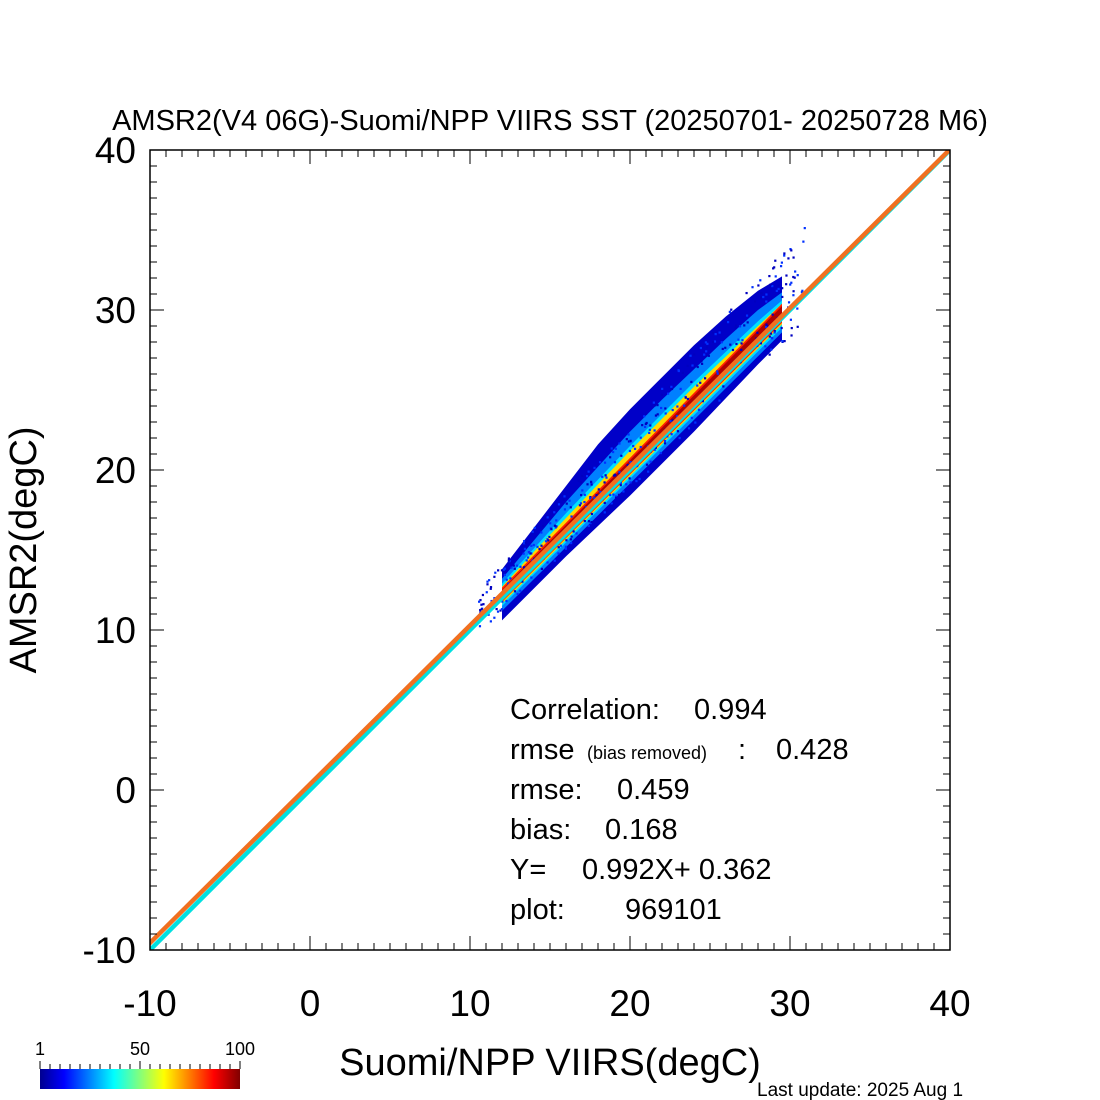  I want to click on stat-correlation-value: 0.994, so click(730, 710).